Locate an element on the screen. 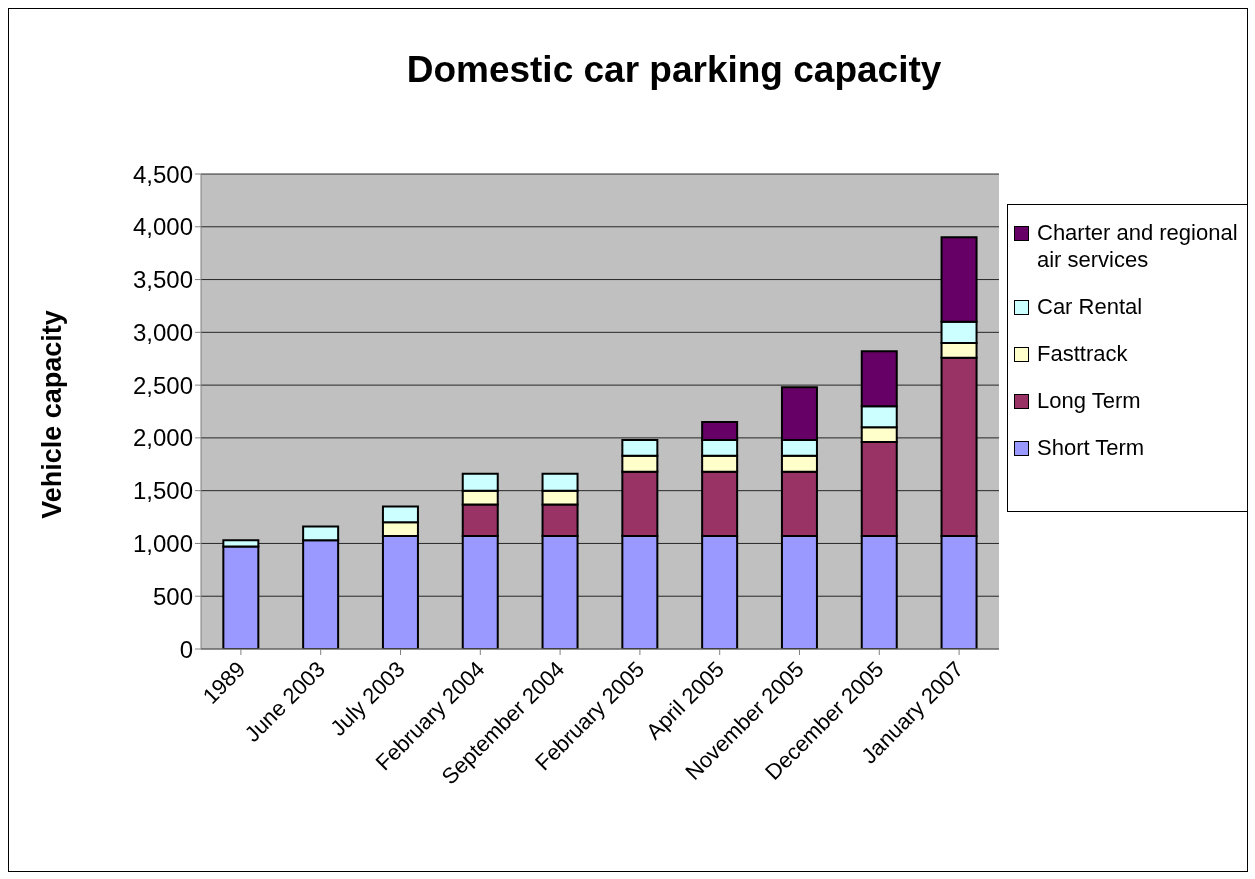 The image size is (1255, 879). legend-label: Charter and regional air services is located at coordinates (1138, 246).